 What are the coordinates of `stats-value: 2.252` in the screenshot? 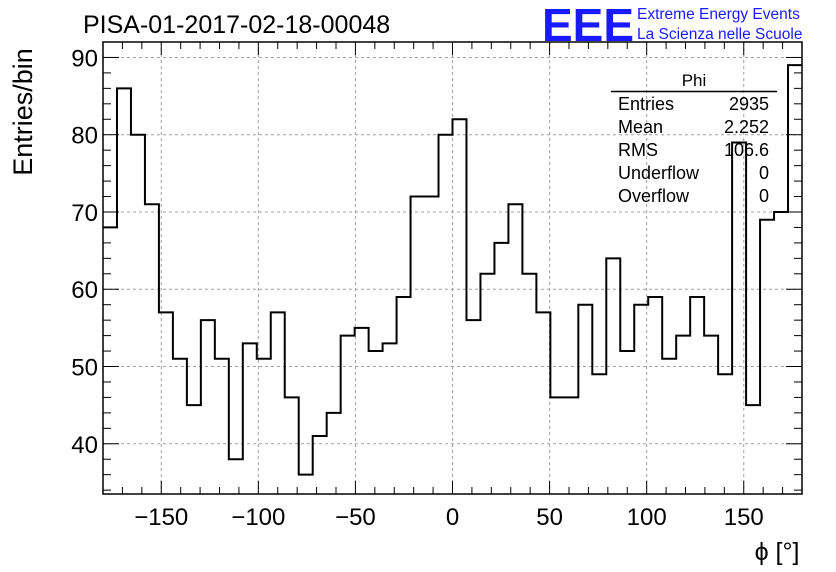 It's located at (746, 127).